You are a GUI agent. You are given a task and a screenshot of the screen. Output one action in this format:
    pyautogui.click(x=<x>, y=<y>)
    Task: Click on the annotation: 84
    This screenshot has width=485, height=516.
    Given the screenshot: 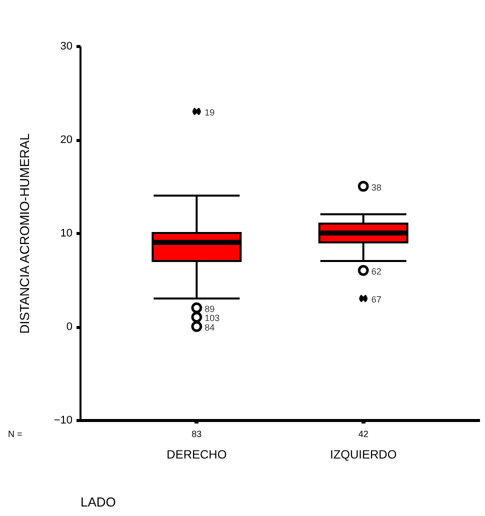 What is the action you would take?
    pyautogui.click(x=209, y=327)
    